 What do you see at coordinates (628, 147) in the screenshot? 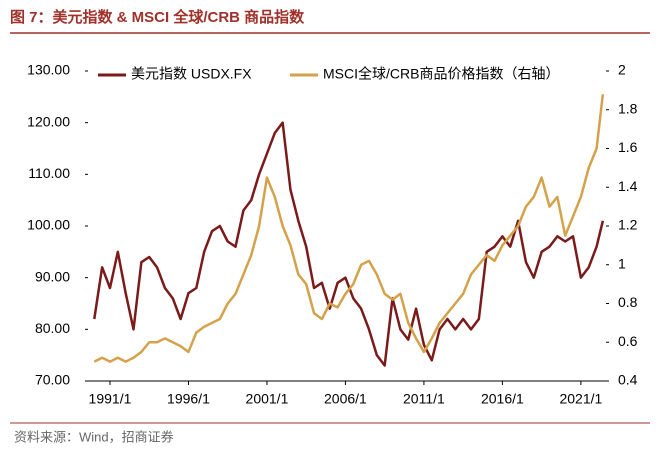
I see `y2-tick-label: 1.6` at bounding box center [628, 147].